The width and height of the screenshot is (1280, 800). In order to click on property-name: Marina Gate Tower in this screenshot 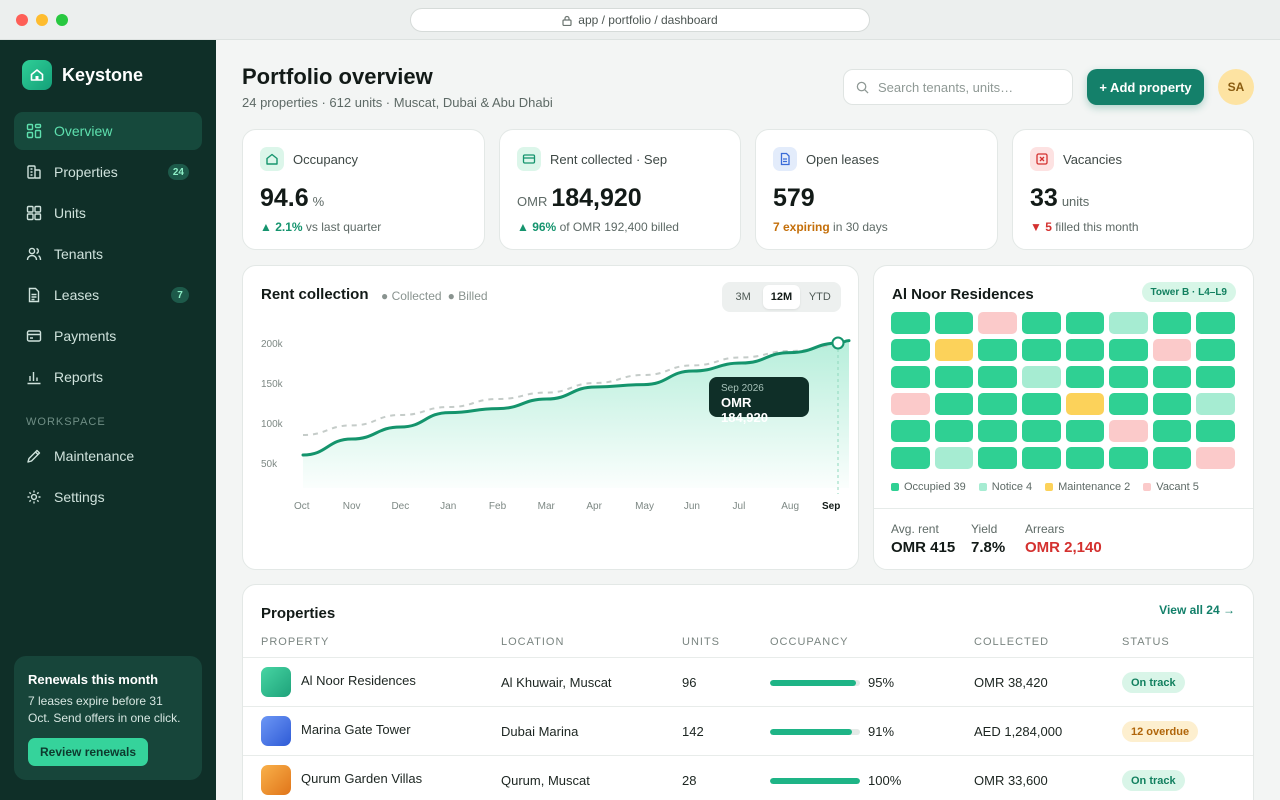, I will do `click(356, 729)`.